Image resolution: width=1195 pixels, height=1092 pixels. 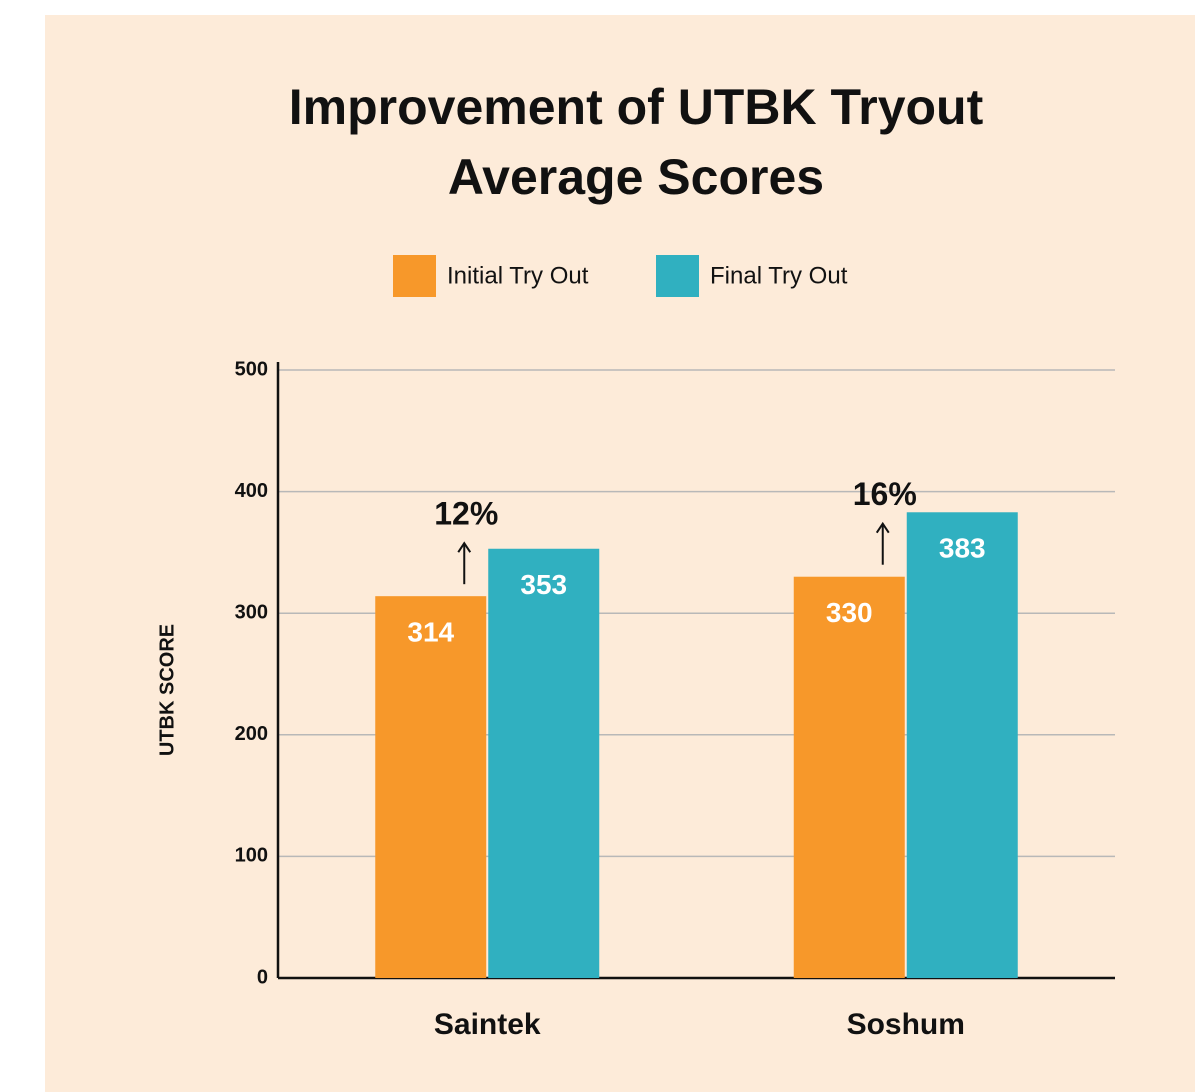 I want to click on data-label: 353, so click(x=543, y=584).